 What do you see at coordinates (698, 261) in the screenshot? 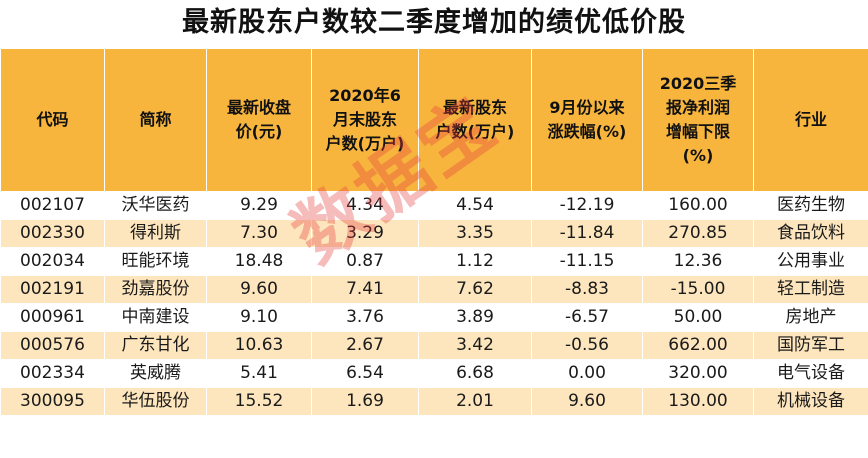
I see `cell-q3-profit-growth: 12.36` at bounding box center [698, 261].